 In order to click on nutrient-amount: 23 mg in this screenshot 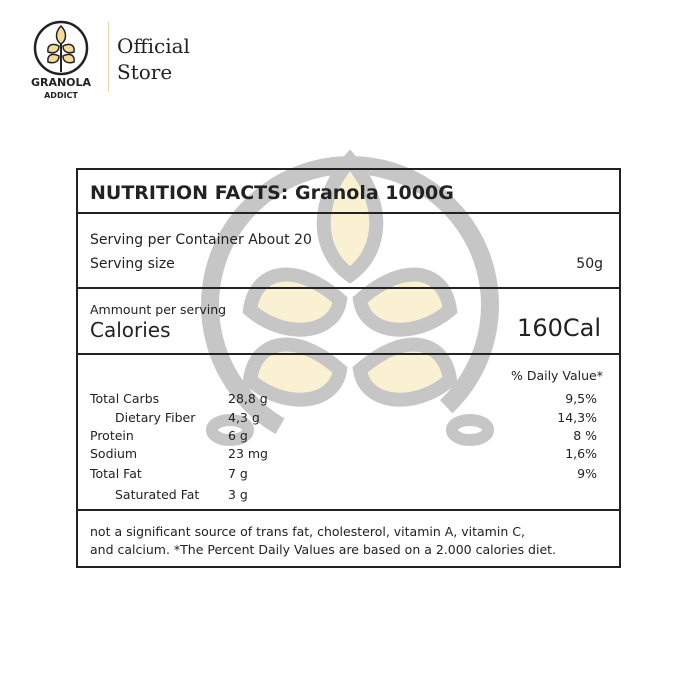, I will do `click(248, 453)`.